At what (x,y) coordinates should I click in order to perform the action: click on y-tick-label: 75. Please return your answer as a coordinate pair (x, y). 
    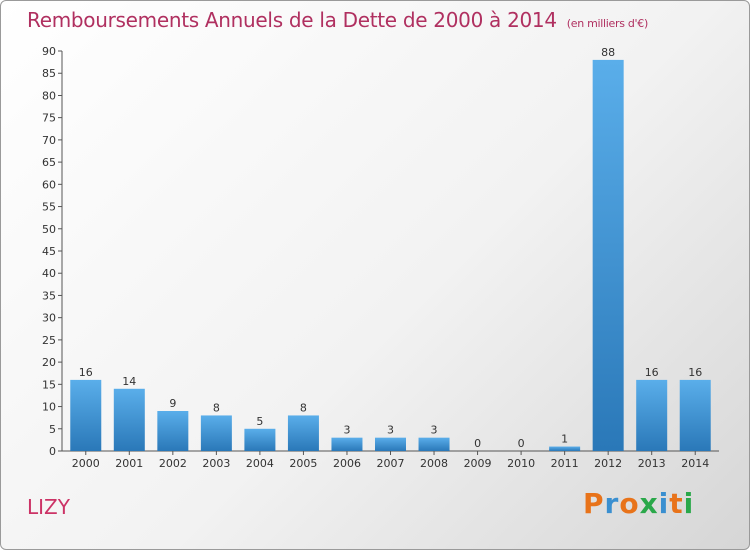
    Looking at the image, I should click on (49, 118).